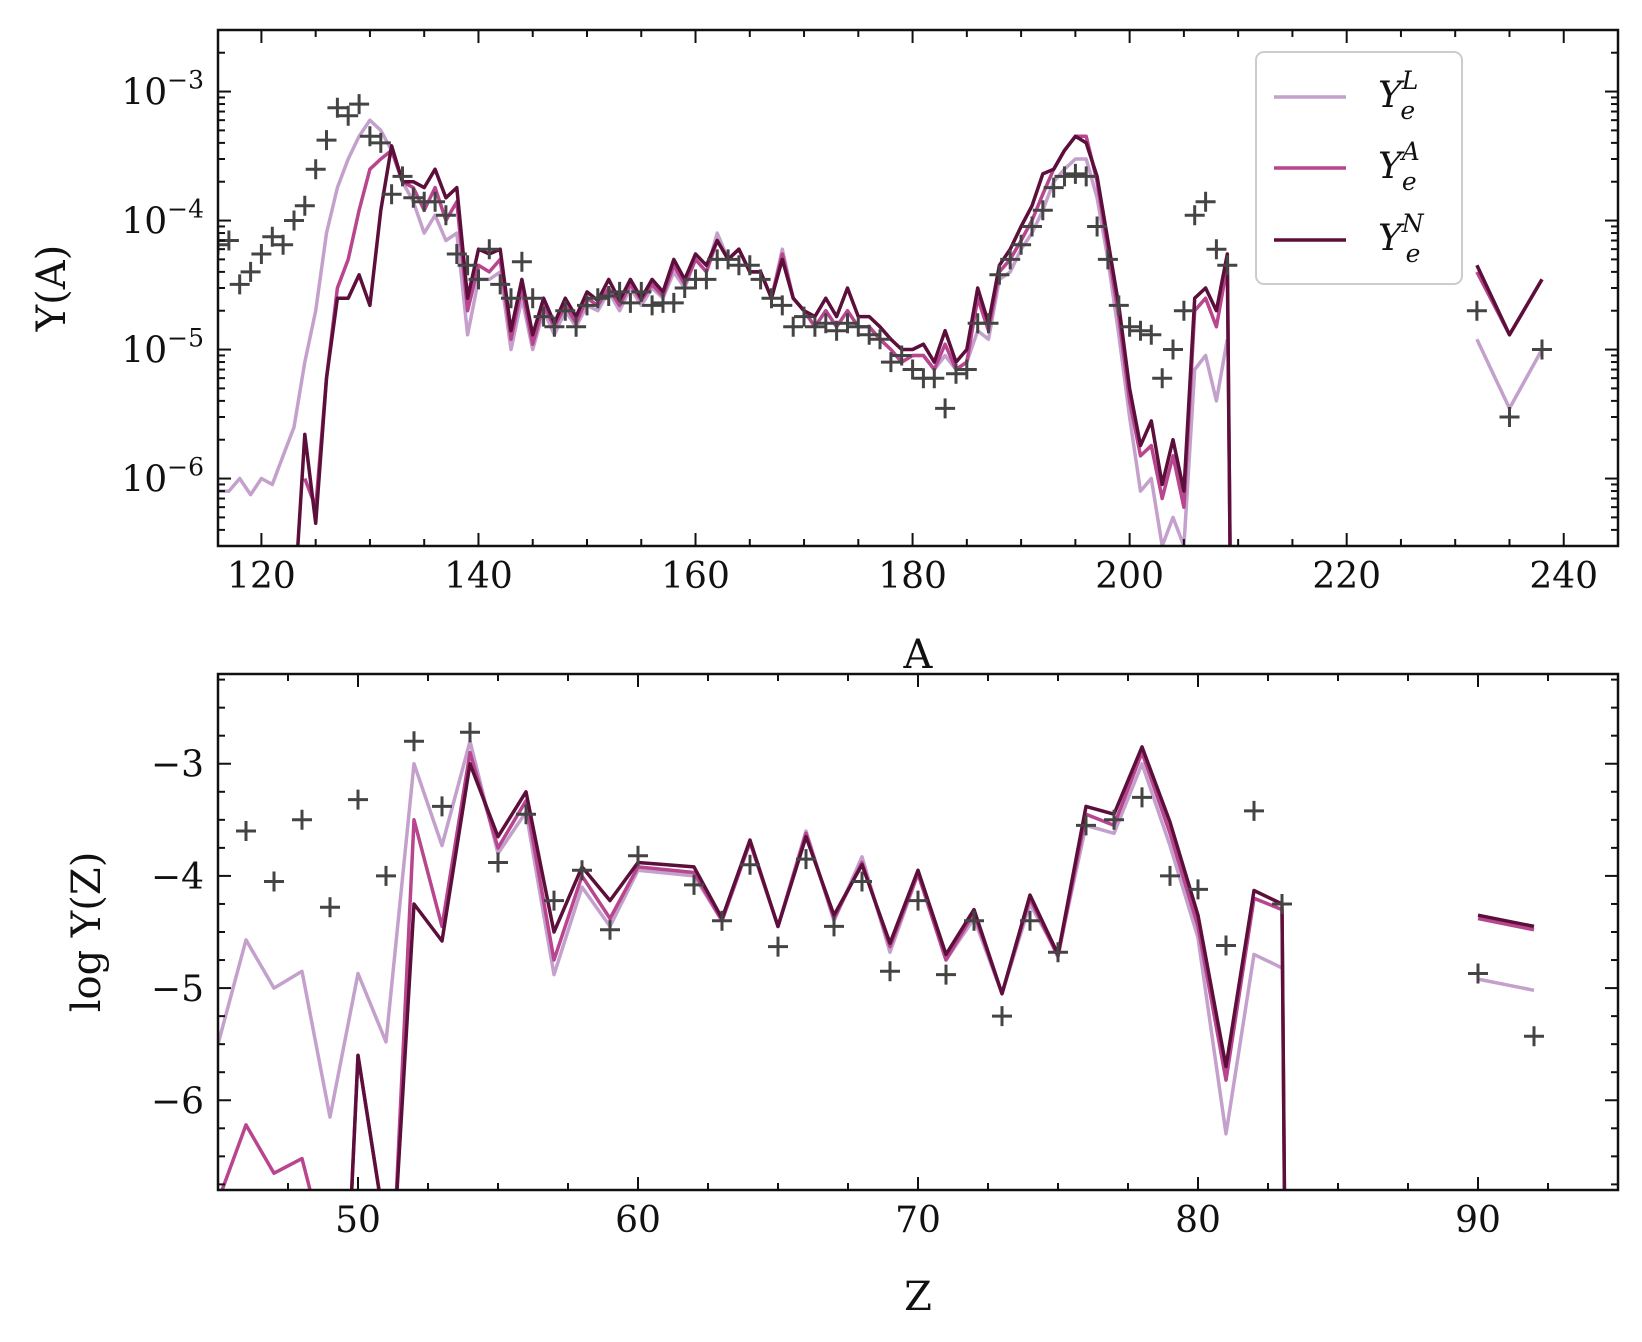  I want to click on top-xtick-label-0: 120, so click(261, 576).